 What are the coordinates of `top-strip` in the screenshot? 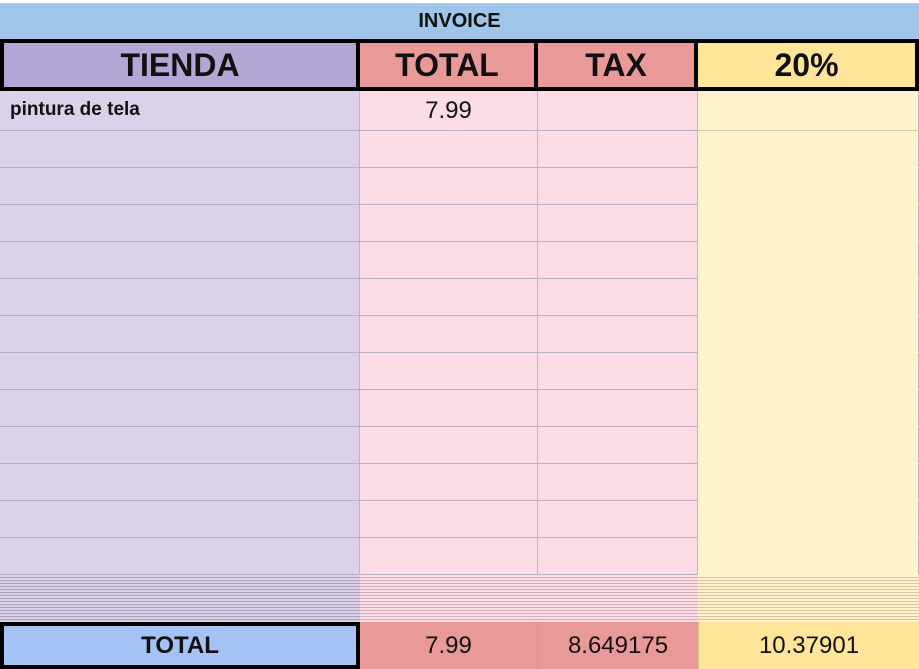 It's located at (459, 2).